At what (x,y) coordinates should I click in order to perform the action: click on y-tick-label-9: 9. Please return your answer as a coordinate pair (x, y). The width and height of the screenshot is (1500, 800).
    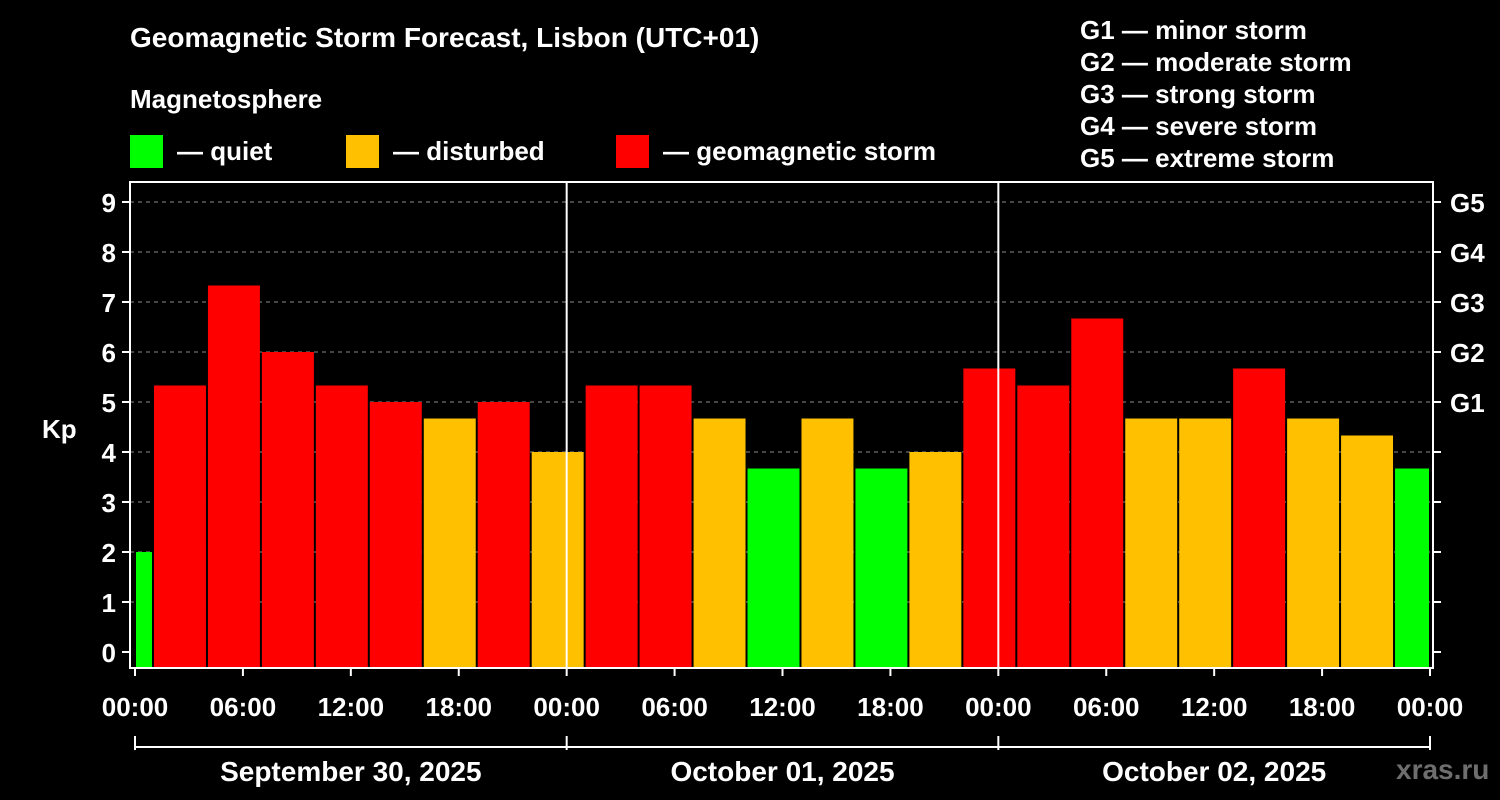
    Looking at the image, I should click on (109, 203).